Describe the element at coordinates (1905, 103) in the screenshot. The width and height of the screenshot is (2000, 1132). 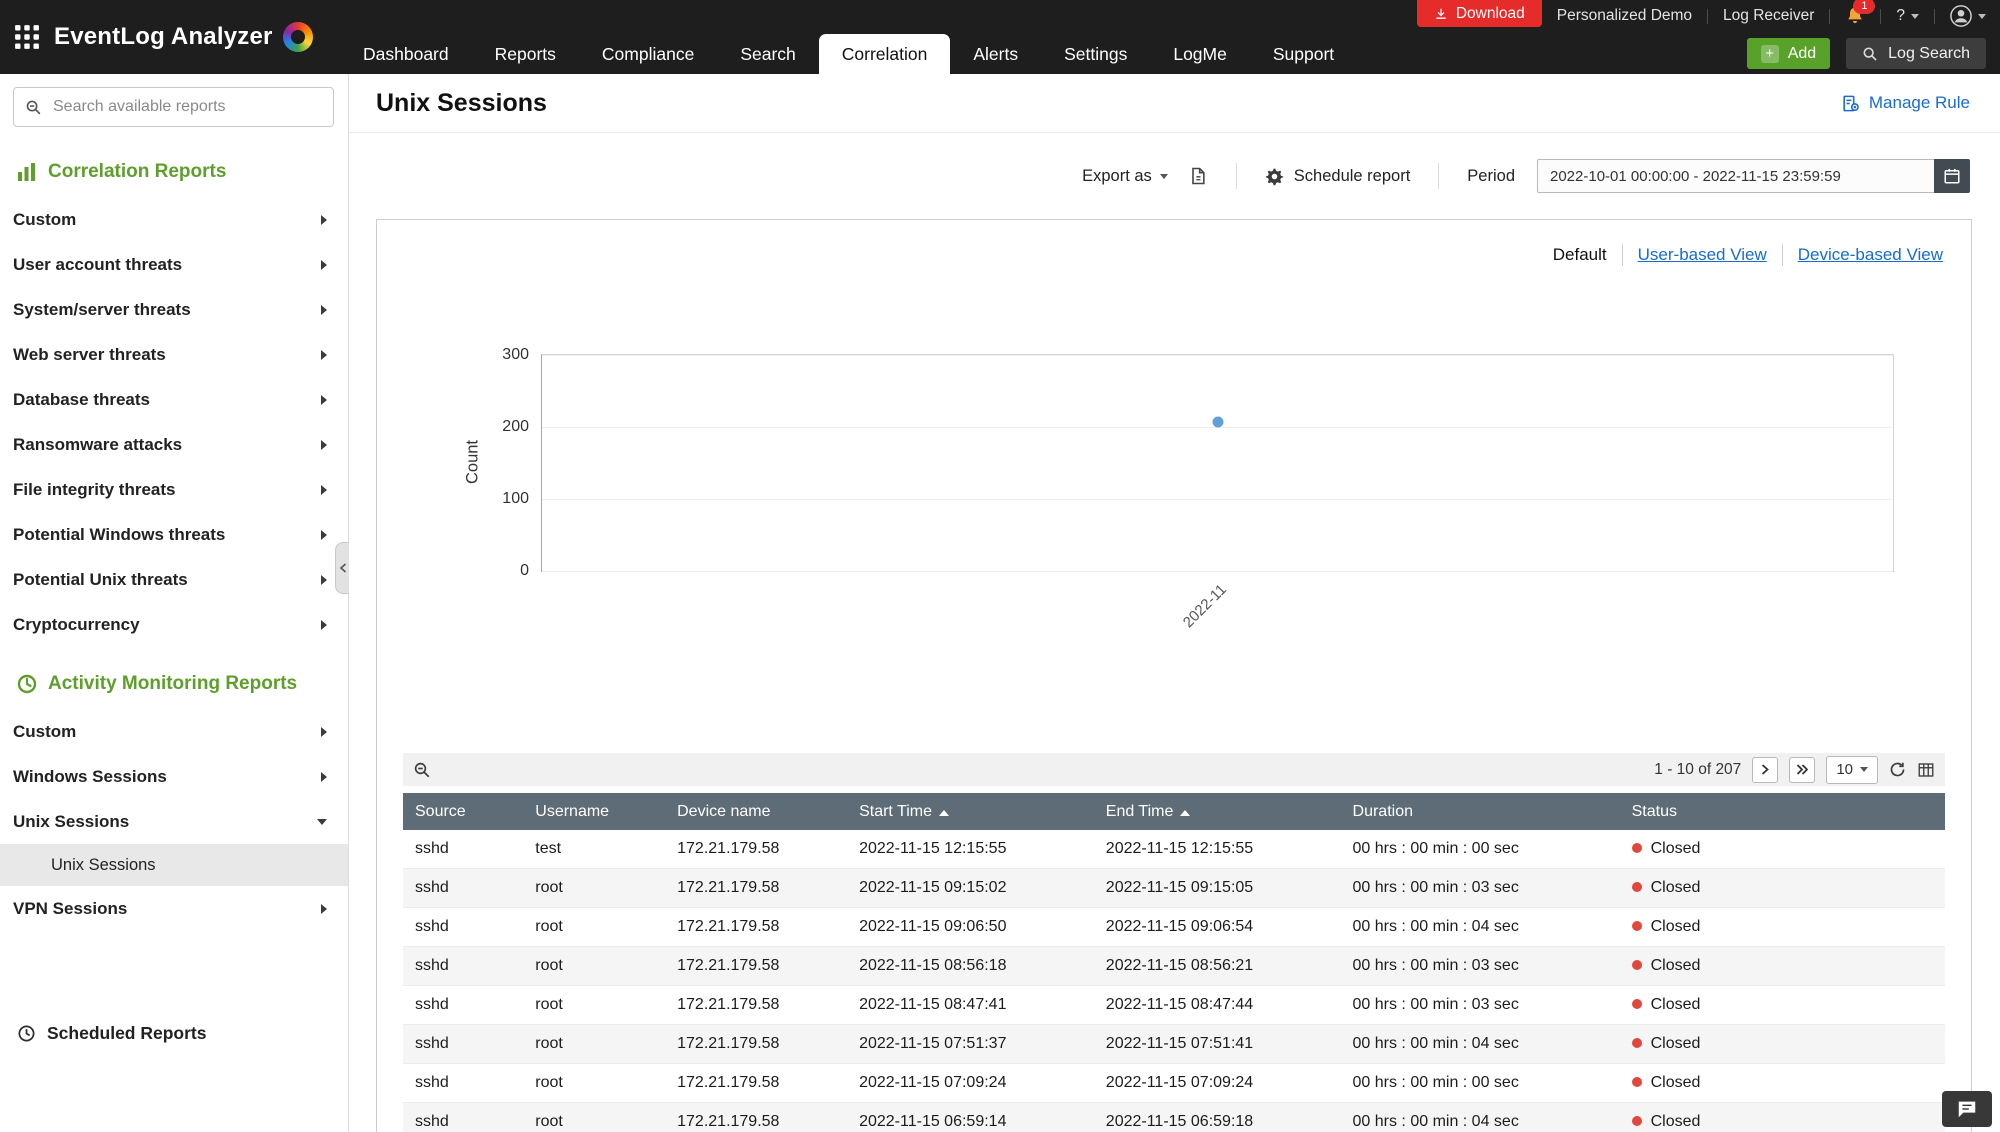
I see `manage-rule-link: Manage Rule` at that location.